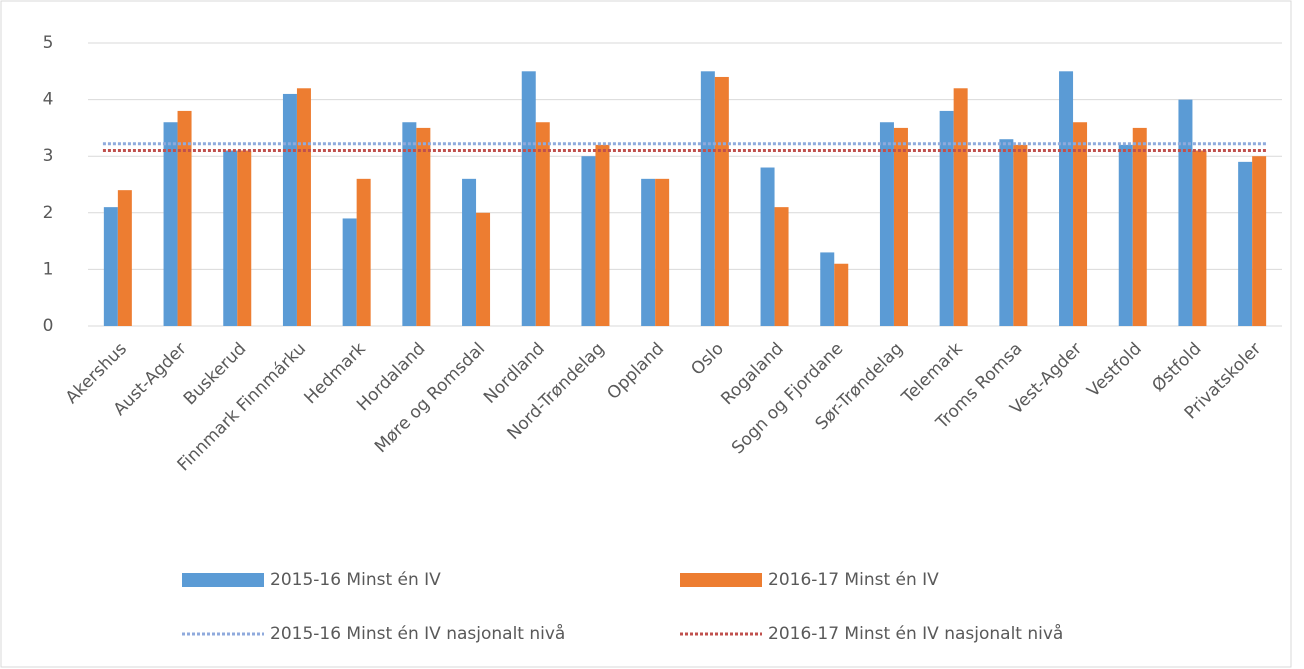  Describe the element at coordinates (417, 633) in the screenshot. I see `legend-label: 2015-16 Minst én IV nasjonalt nivå` at that location.